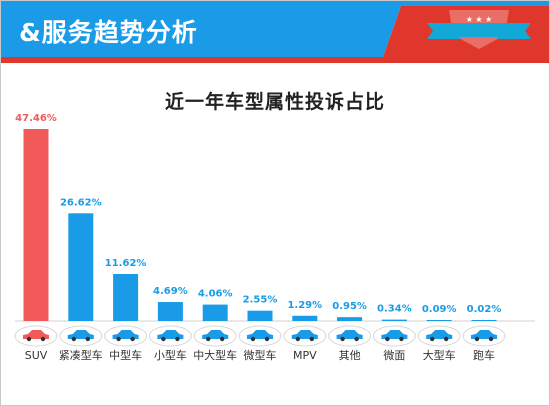 The image size is (550, 406). Describe the element at coordinates (479, 29) in the screenshot. I see `shield-badge-icon: ★ ★ ★` at that location.